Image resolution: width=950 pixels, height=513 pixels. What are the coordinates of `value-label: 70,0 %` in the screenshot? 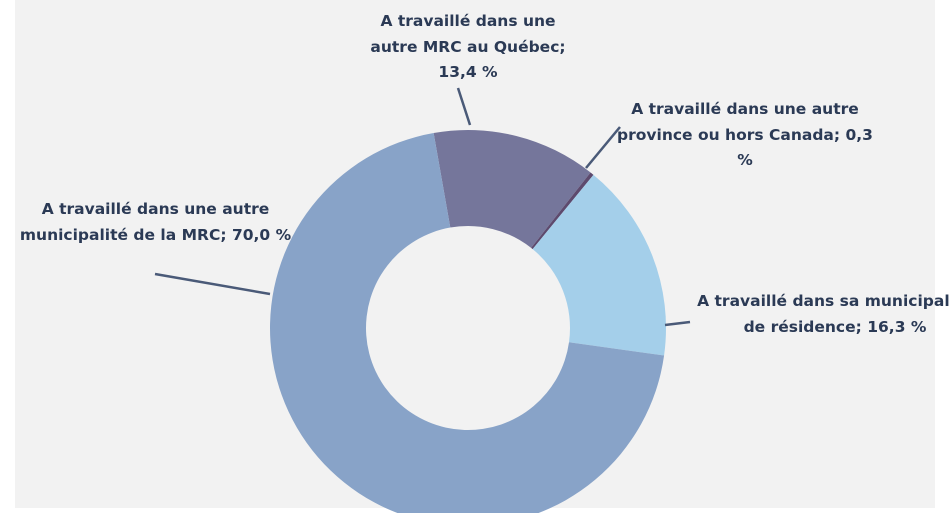 It's located at (261, 234).